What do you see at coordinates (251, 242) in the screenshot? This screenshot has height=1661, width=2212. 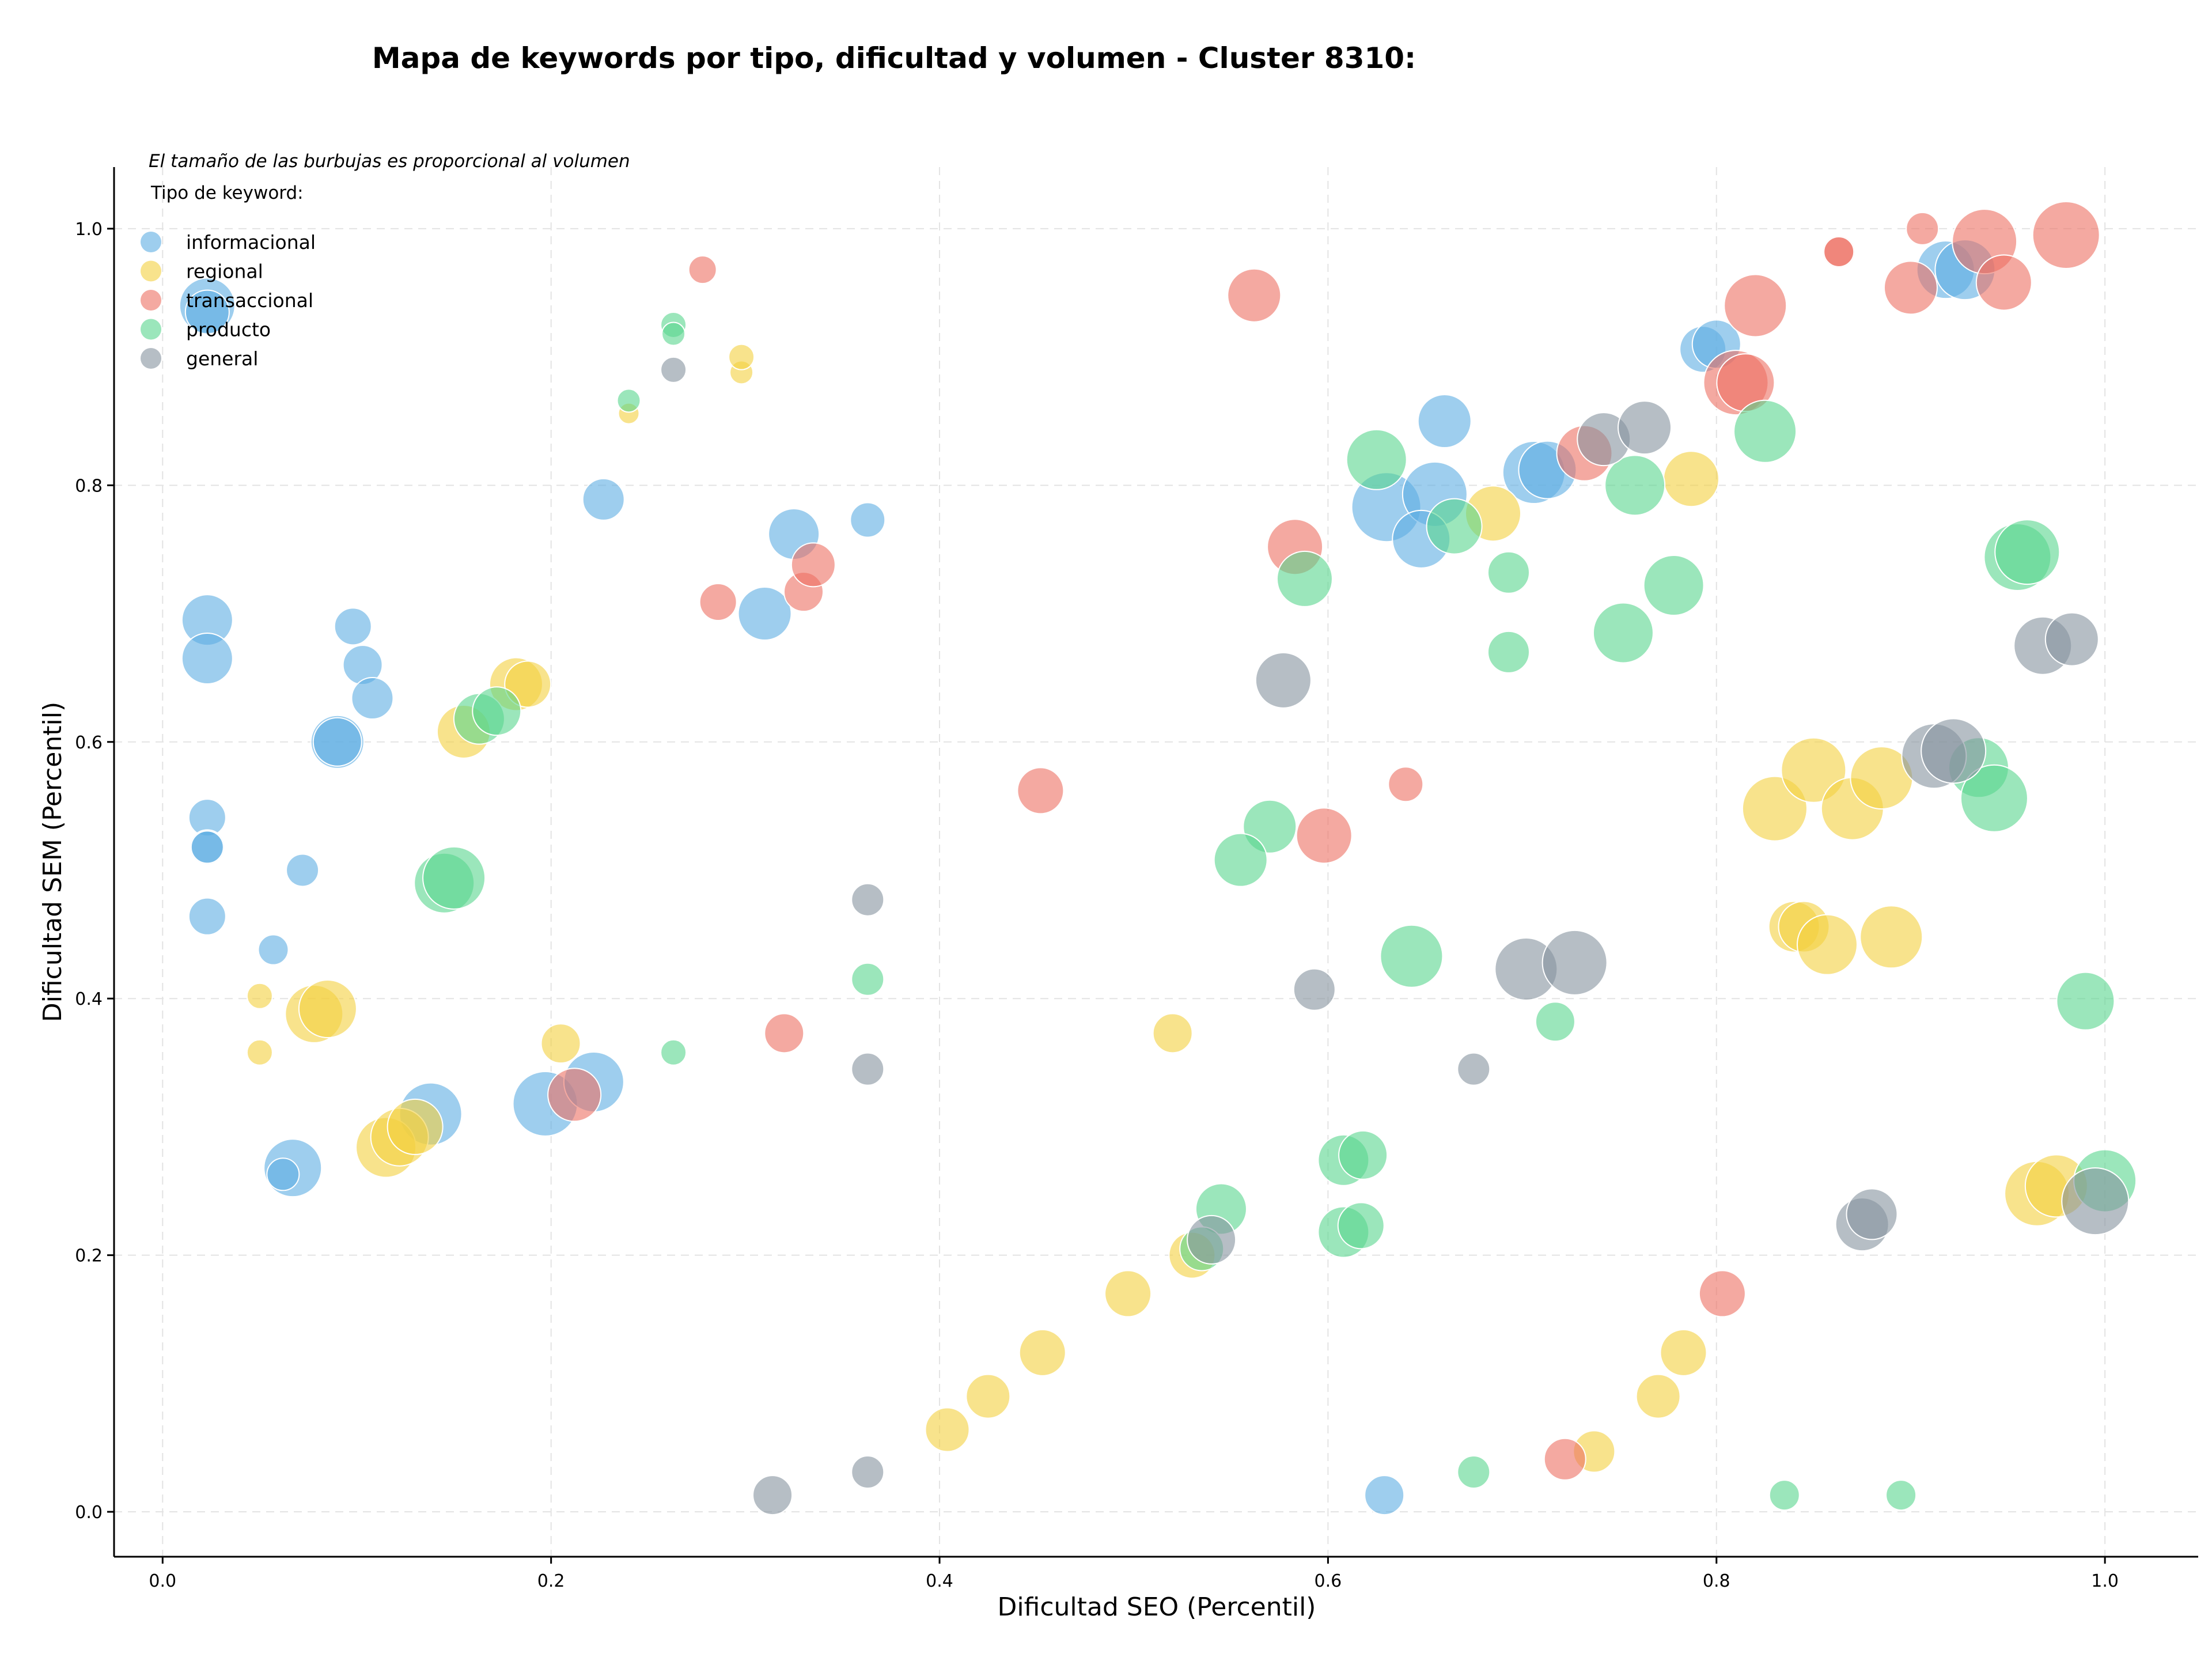 I see `legend-label-informacional: informacional` at bounding box center [251, 242].